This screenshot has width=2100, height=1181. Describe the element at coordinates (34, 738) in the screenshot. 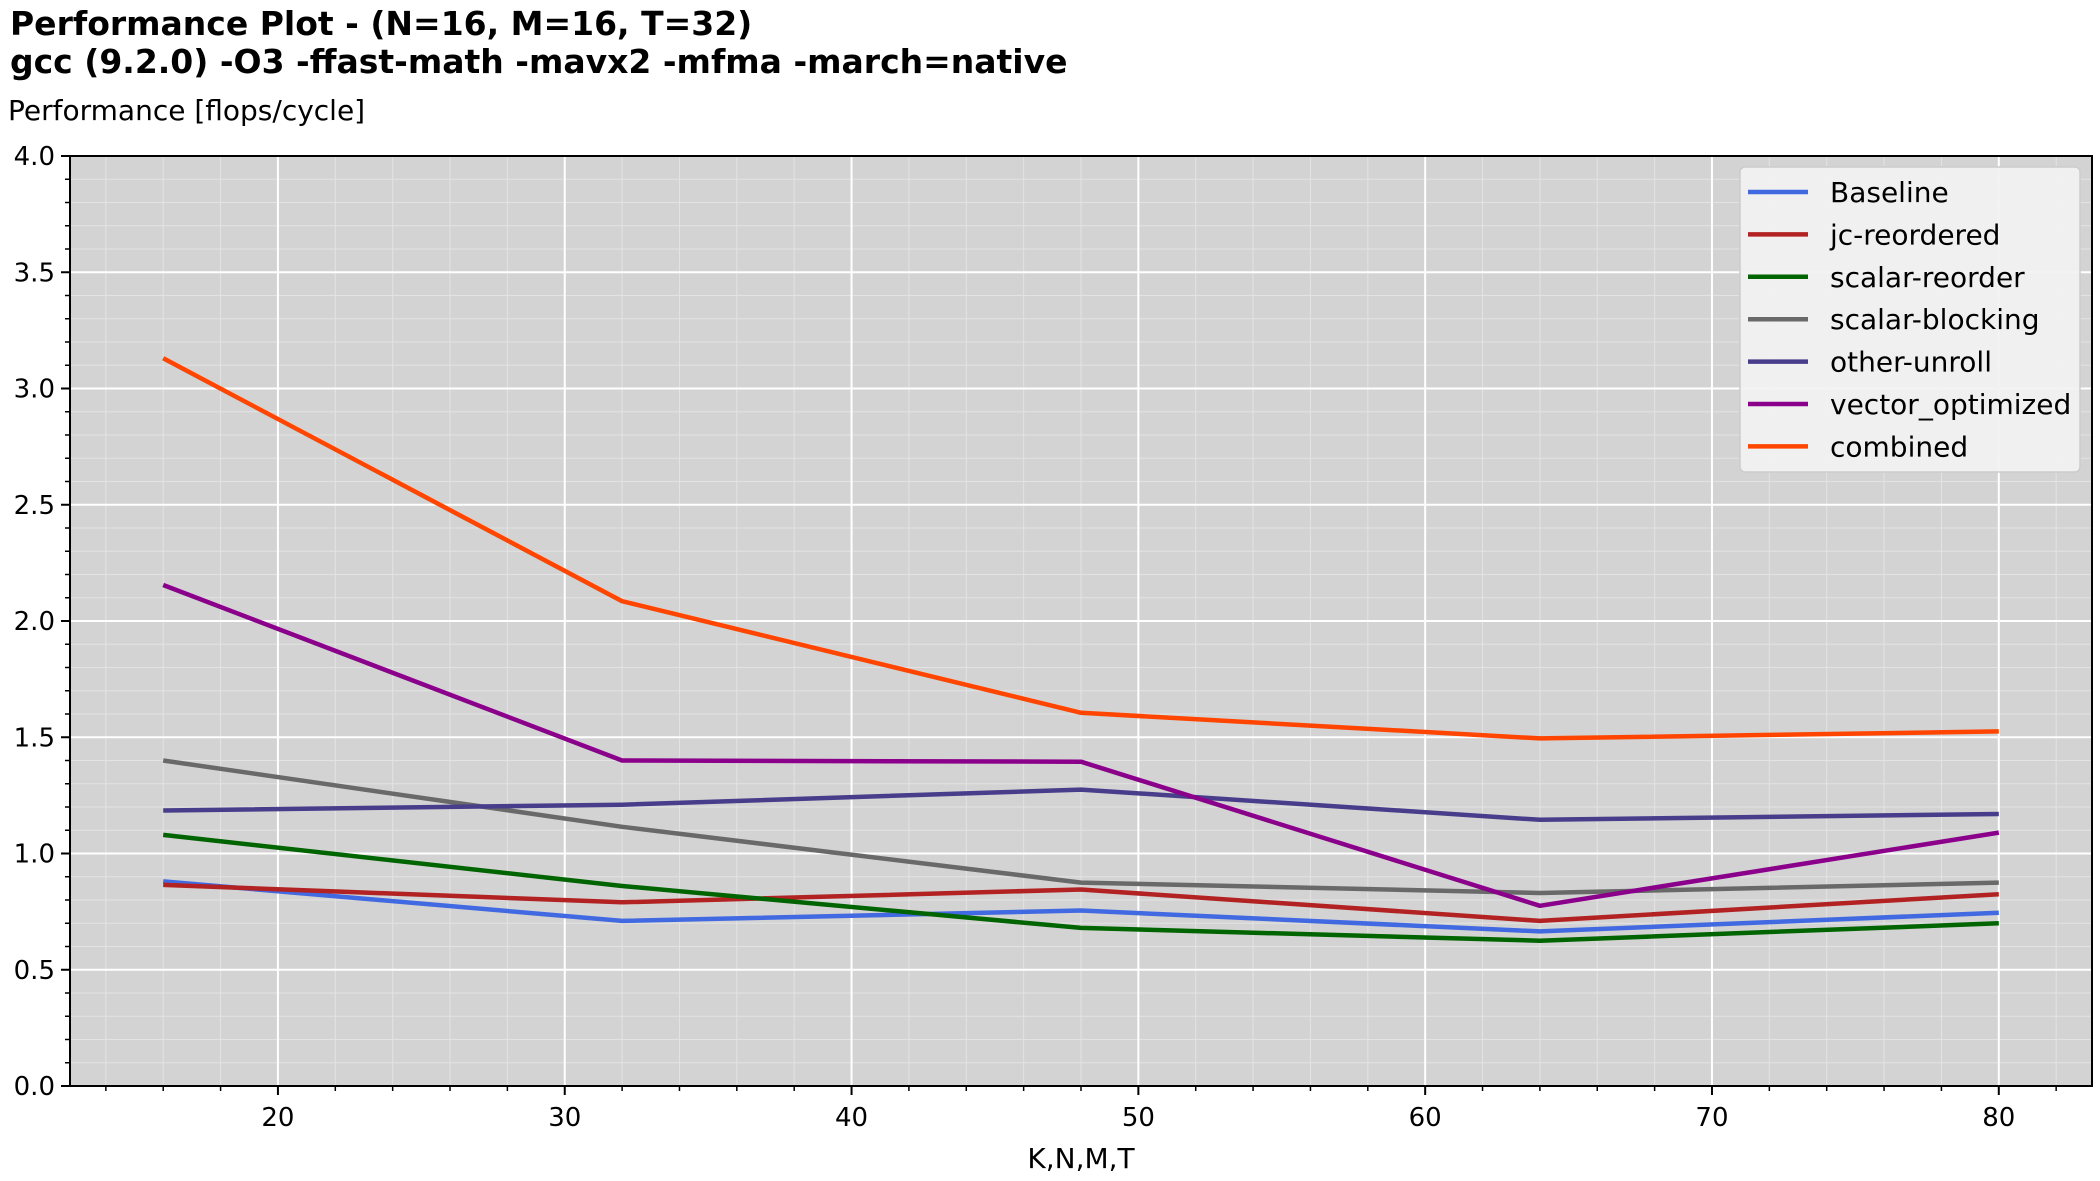

I see `y-tick-label: 1.5` at that location.